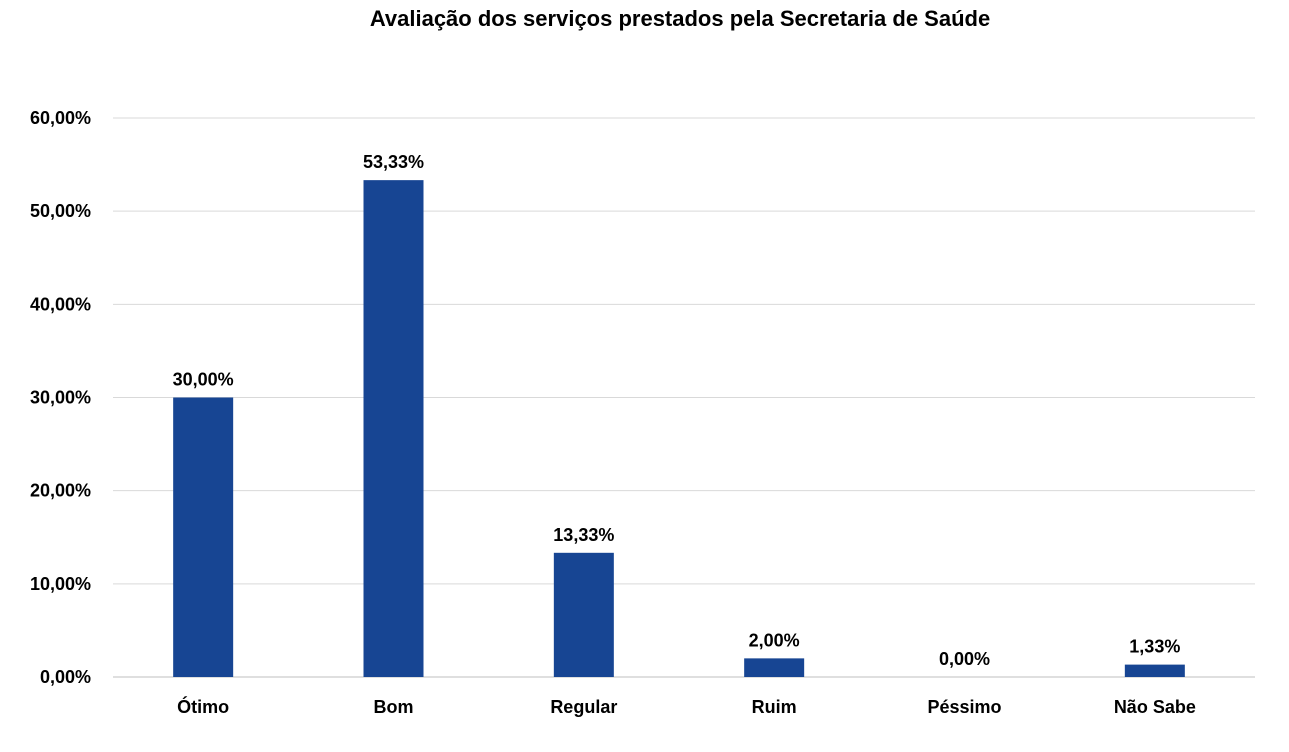 The width and height of the screenshot is (1289, 752). I want to click on data-label: 53,33%, so click(393, 162).